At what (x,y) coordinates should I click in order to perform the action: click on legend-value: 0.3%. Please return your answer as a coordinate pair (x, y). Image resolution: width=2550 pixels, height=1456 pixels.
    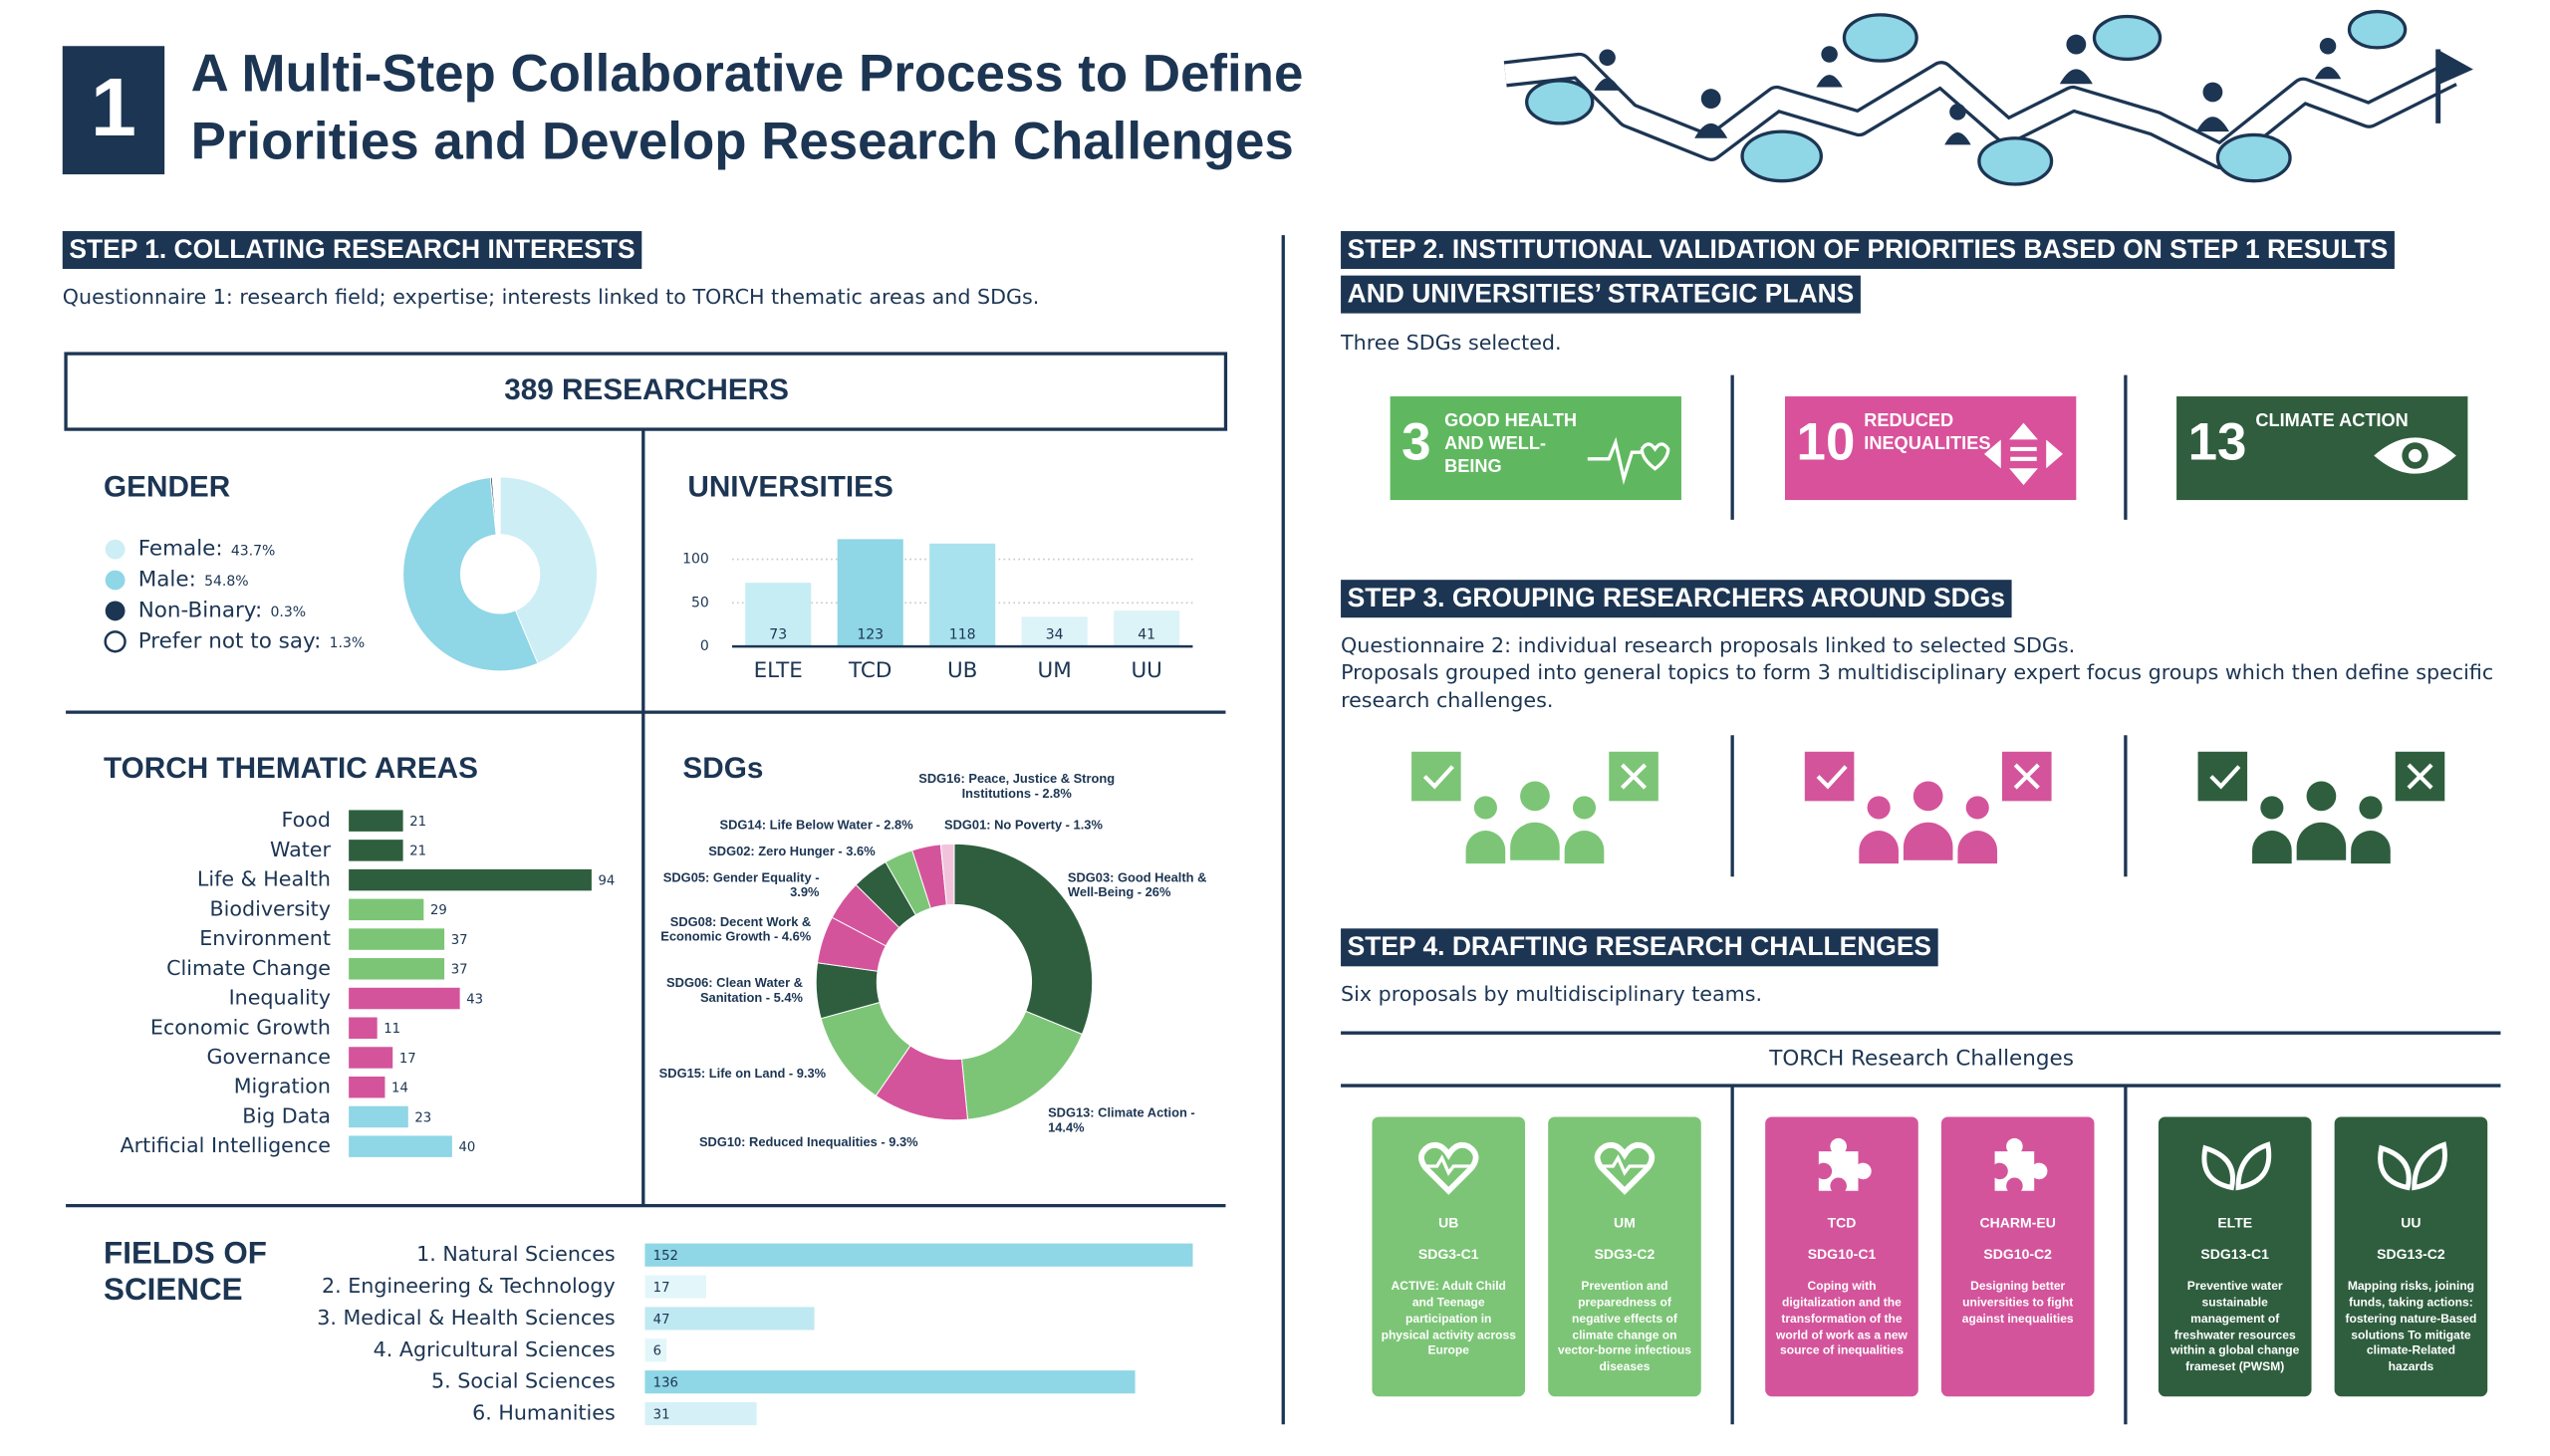
    Looking at the image, I should click on (288, 612).